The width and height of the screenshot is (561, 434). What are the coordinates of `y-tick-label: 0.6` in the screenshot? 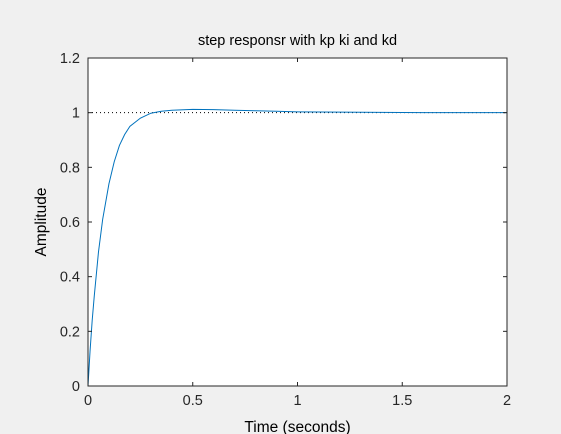 It's located at (70, 223).